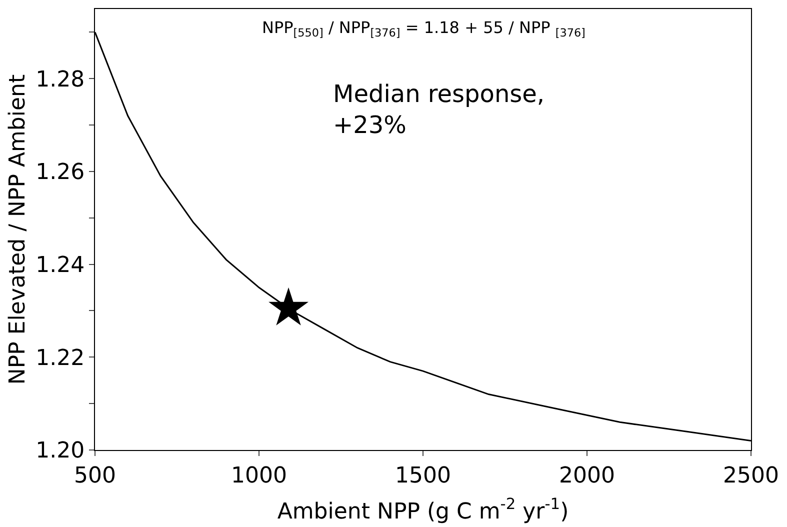 The height and width of the screenshot is (527, 787). What do you see at coordinates (60, 451) in the screenshot?
I see `y-tick-label: 1.20` at bounding box center [60, 451].